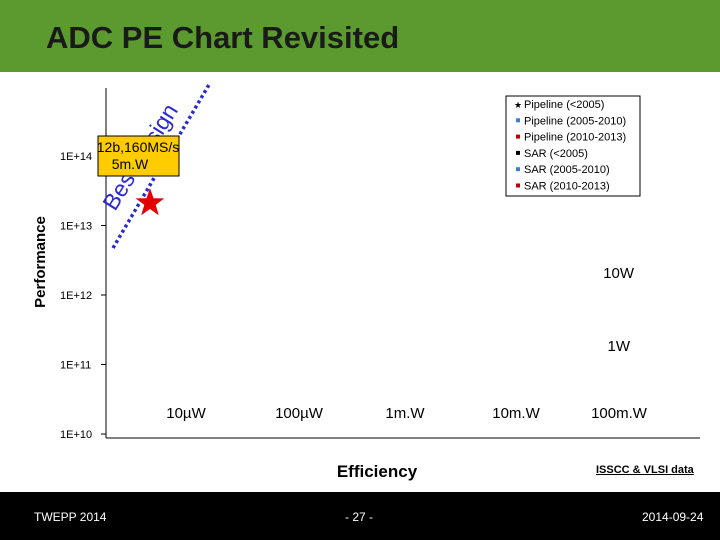  I want to click on legend-label: SAR (<2005), so click(556, 154).